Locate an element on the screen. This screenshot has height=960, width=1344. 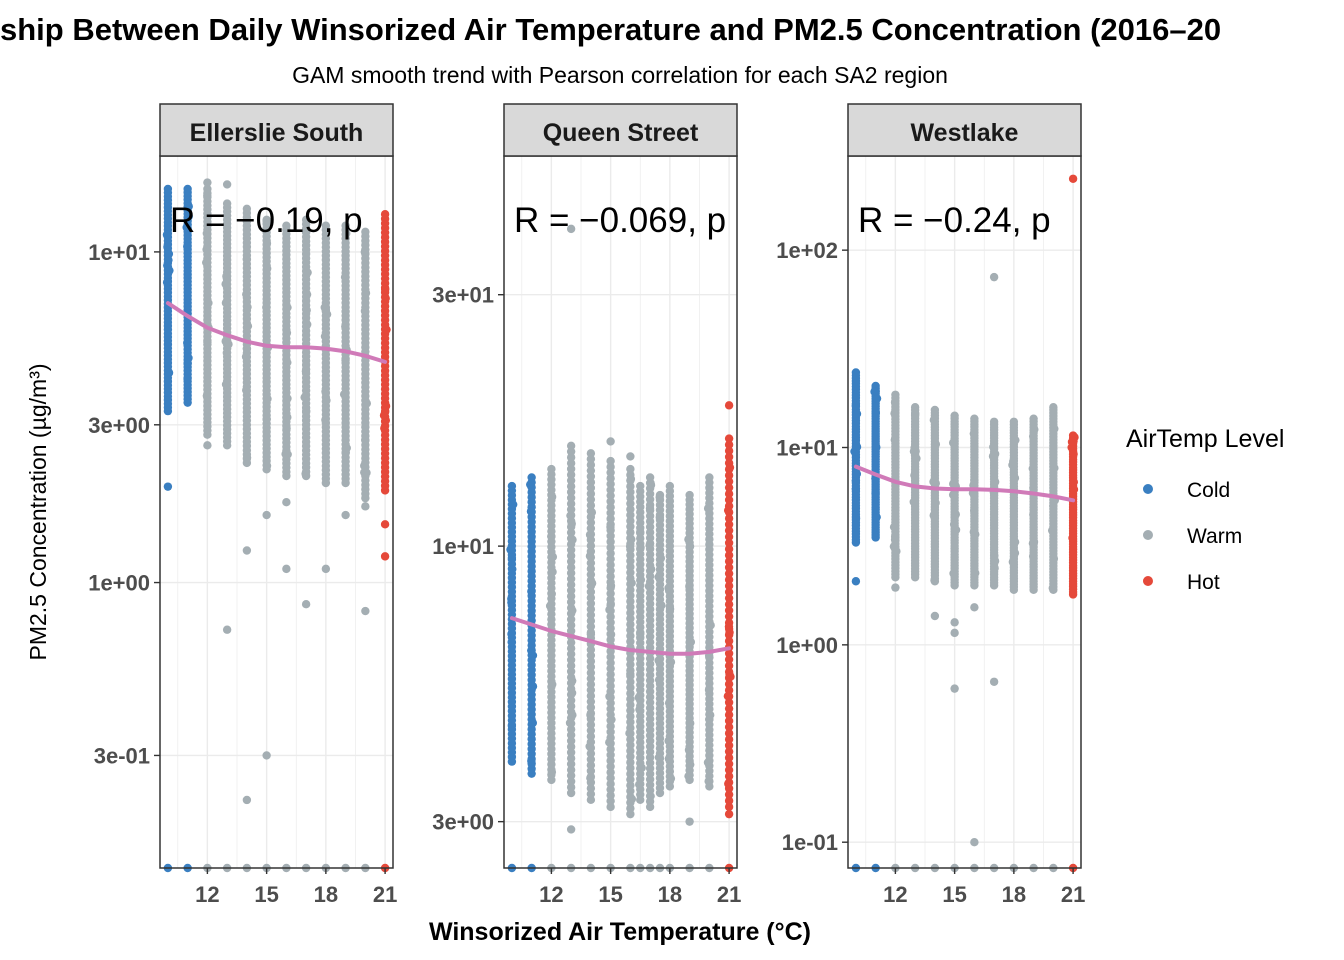
x-tick-label: 21 is located at coordinates (729, 894).